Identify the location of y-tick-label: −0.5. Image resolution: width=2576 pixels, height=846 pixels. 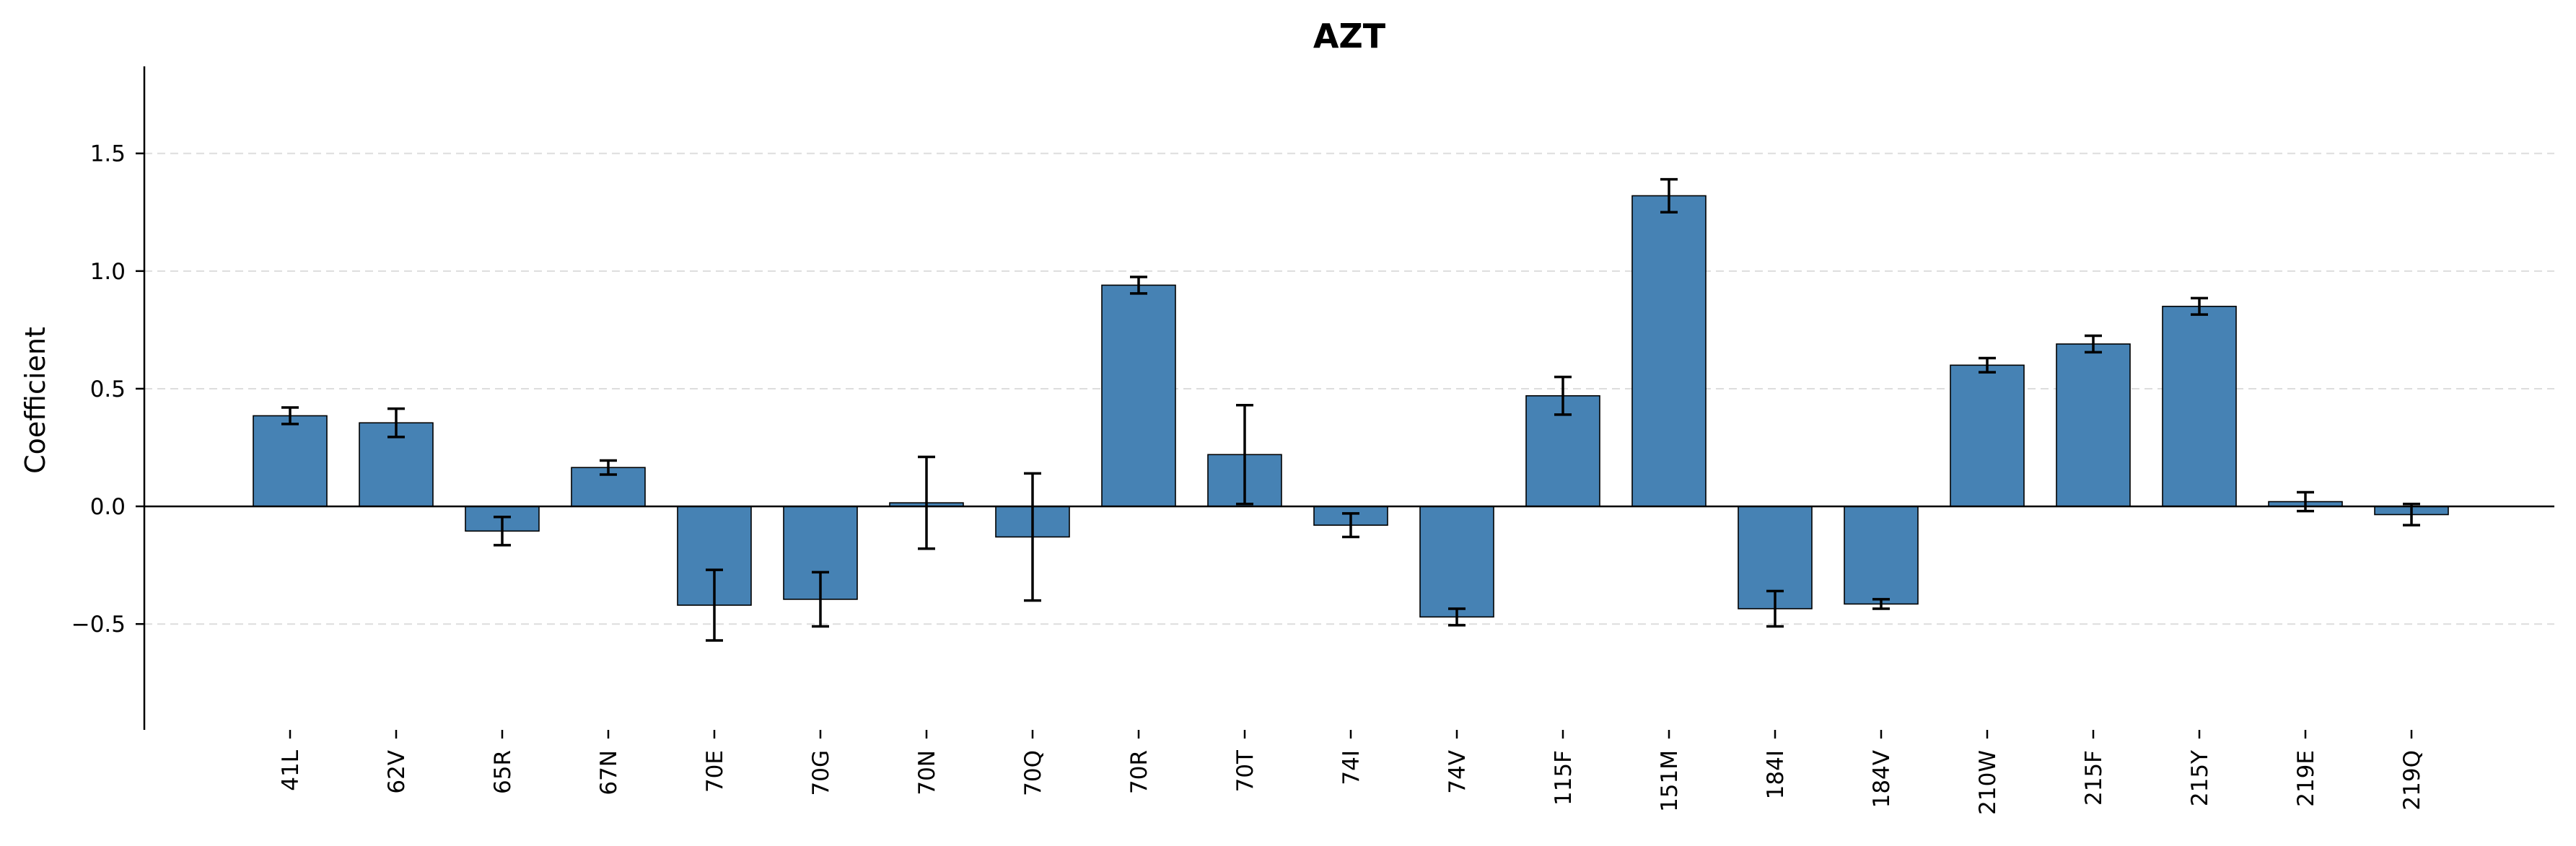
(99, 625).